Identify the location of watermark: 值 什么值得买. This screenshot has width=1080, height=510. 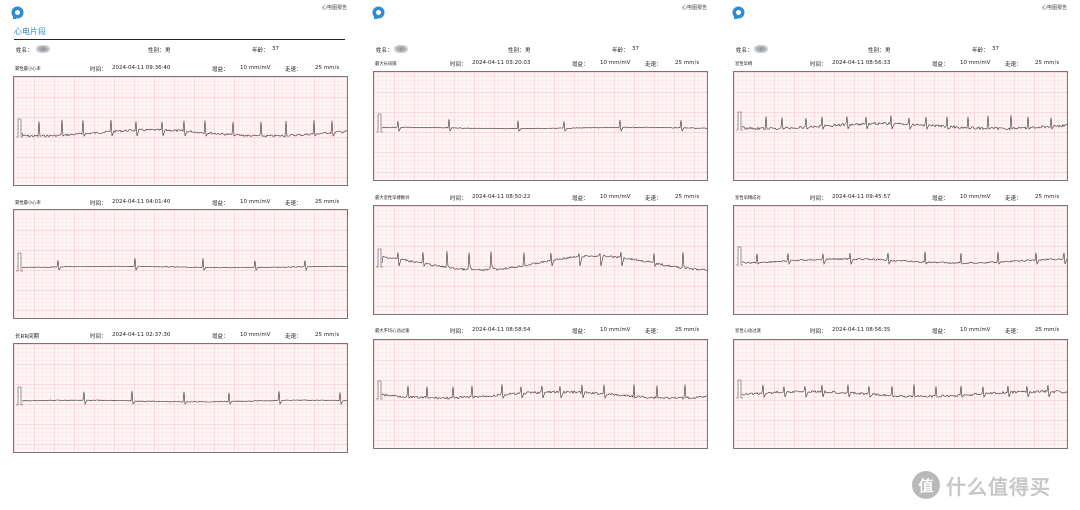
(992, 485).